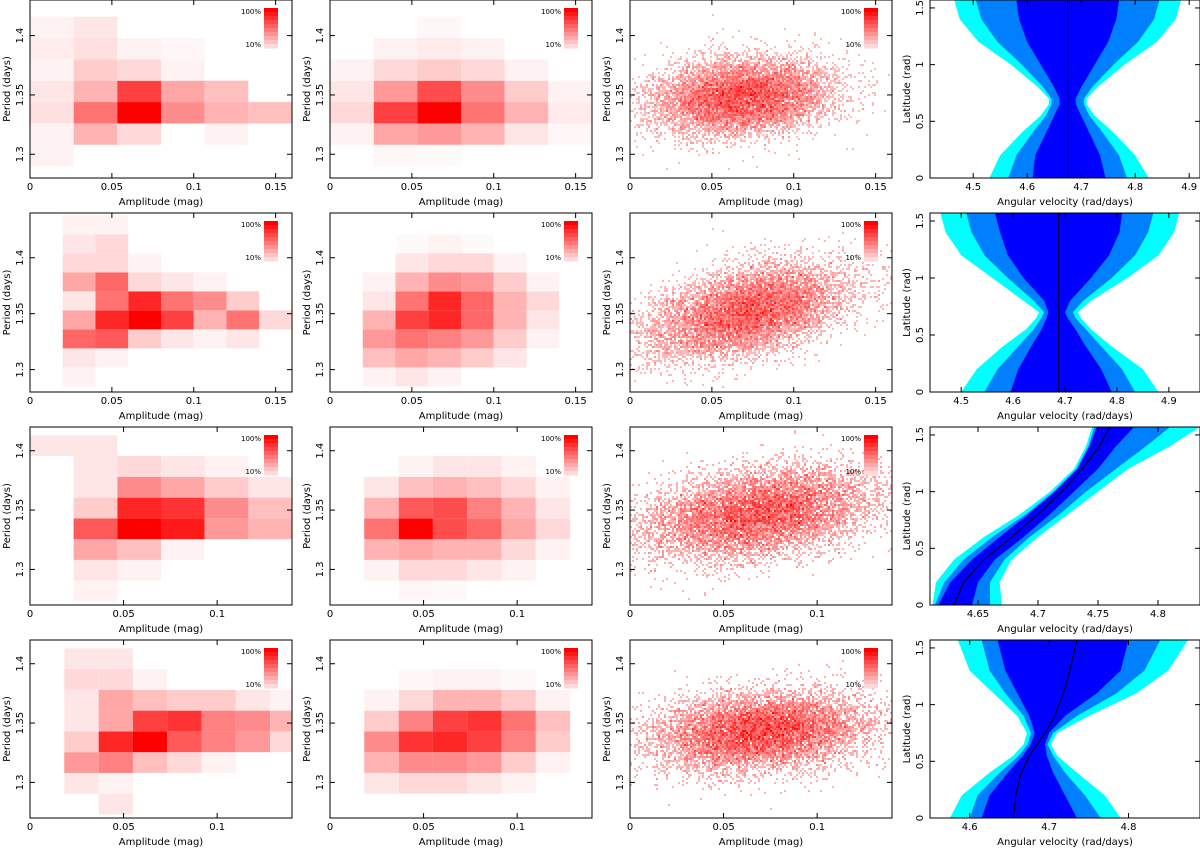 This screenshot has width=1200, height=854. I want to click on y-tick-label: 1.3, so click(20, 154).